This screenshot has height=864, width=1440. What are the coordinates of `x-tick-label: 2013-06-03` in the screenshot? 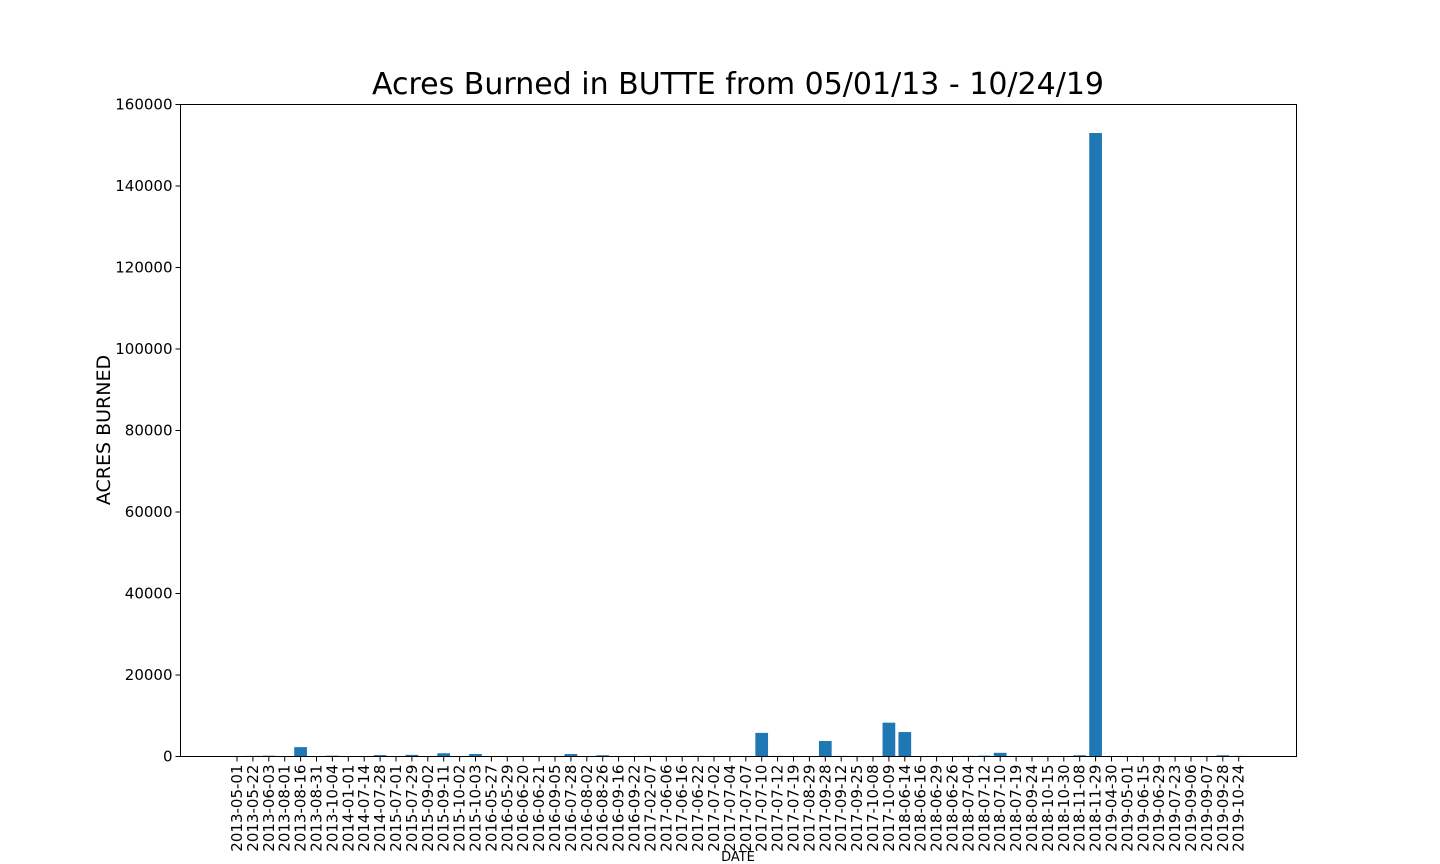 It's located at (269, 808).